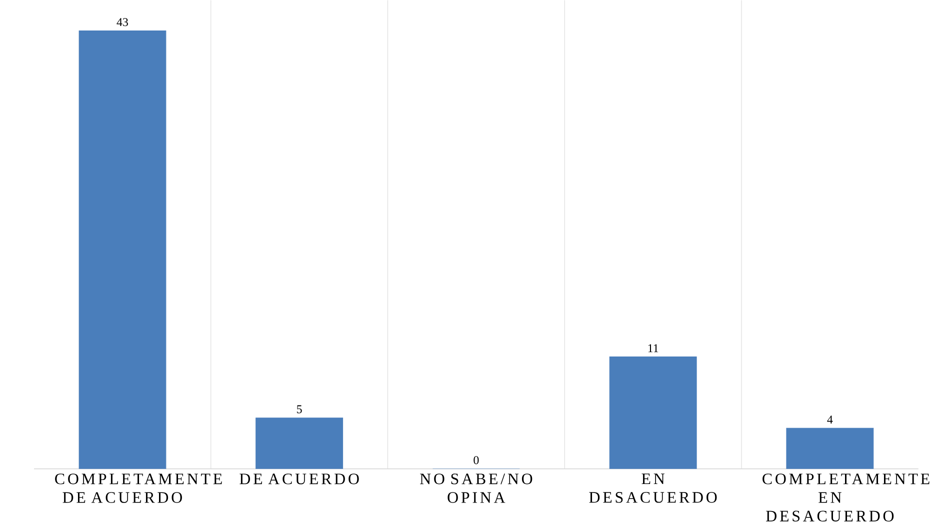 The width and height of the screenshot is (935, 529). What do you see at coordinates (830, 419) in the screenshot?
I see `data-label: 4` at bounding box center [830, 419].